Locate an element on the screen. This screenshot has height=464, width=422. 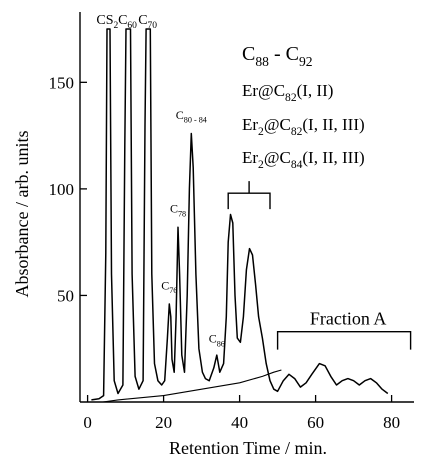
x-axis-label: Retention Time / min. is located at coordinates (248, 448).